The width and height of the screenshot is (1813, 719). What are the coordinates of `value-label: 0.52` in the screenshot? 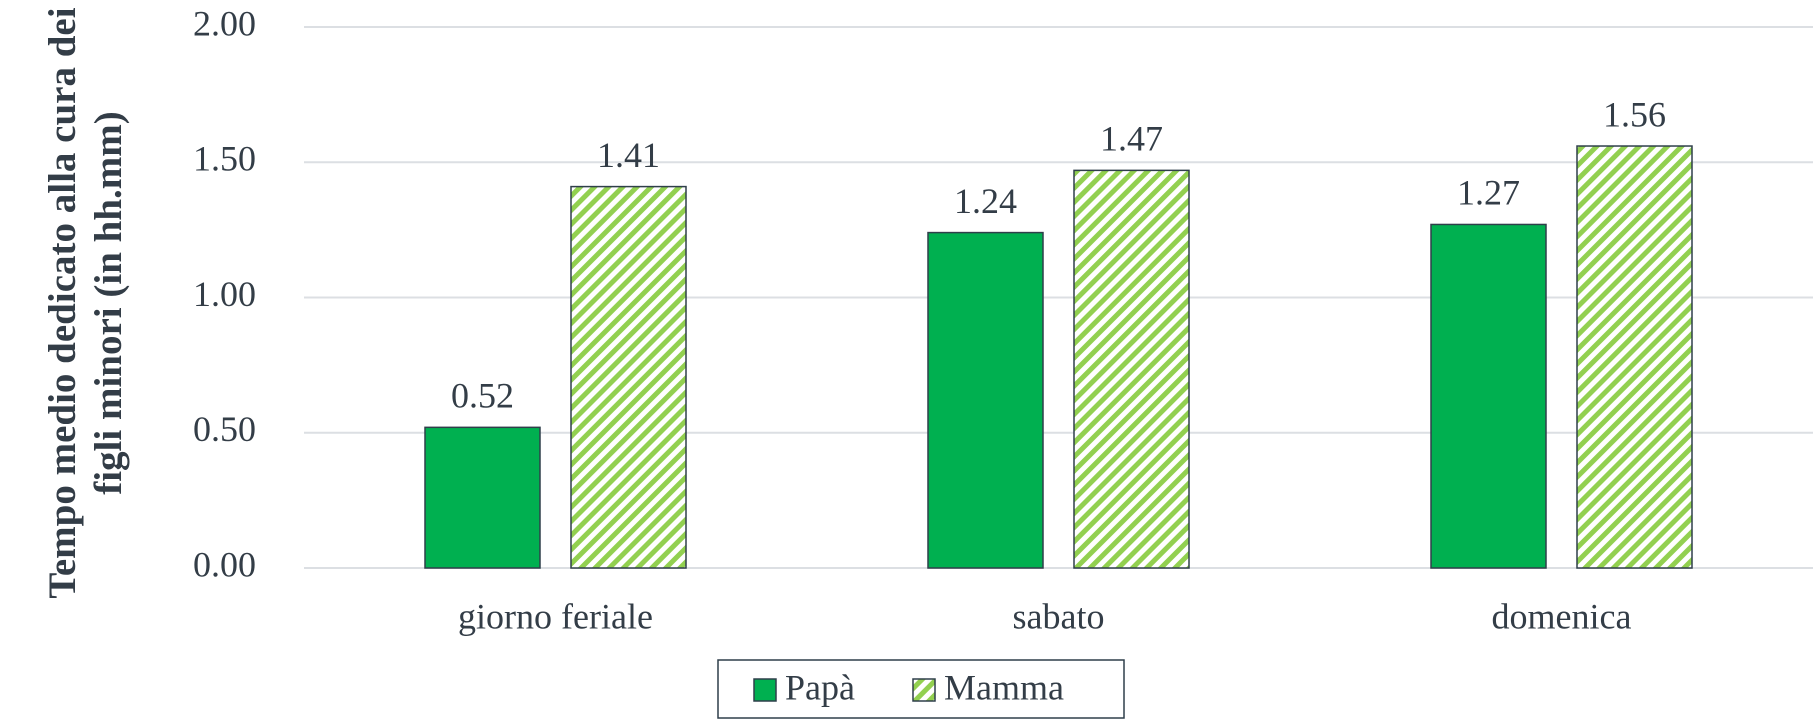 It's located at (482, 396).